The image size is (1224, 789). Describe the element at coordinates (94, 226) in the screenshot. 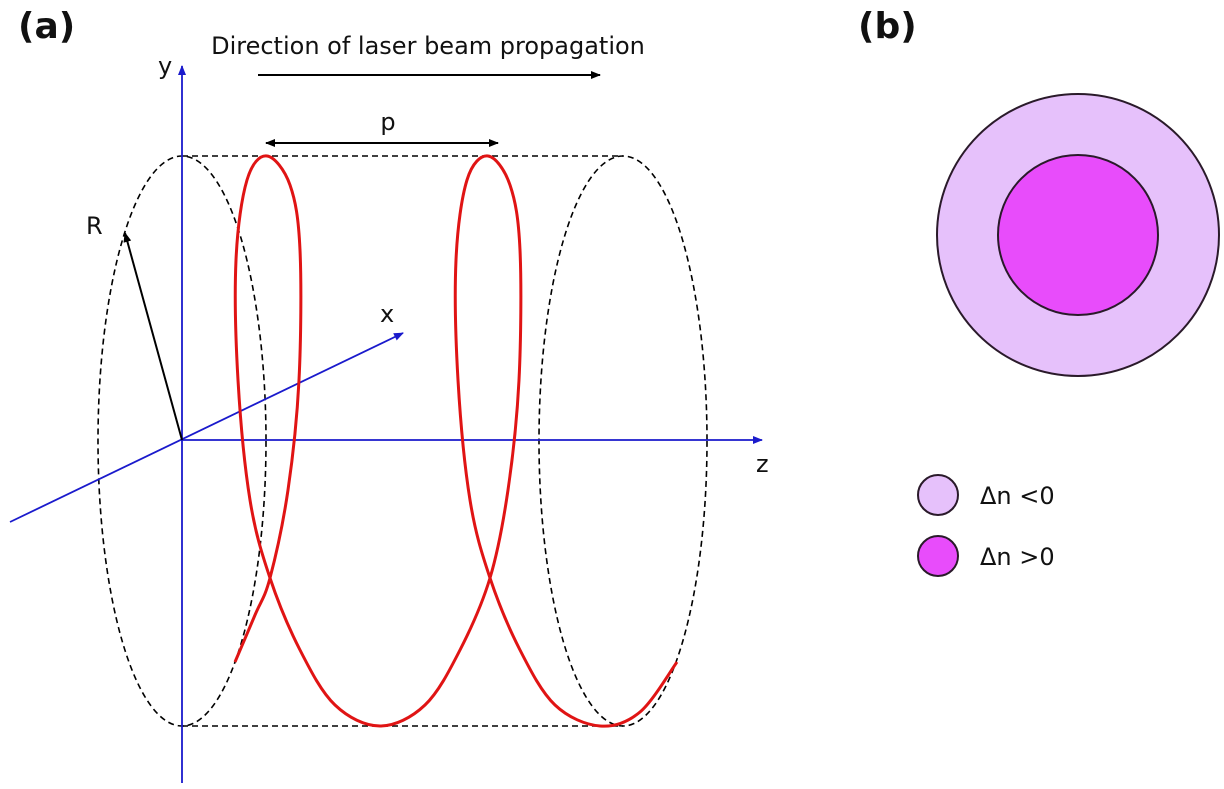

I see `radius-label: R` at that location.